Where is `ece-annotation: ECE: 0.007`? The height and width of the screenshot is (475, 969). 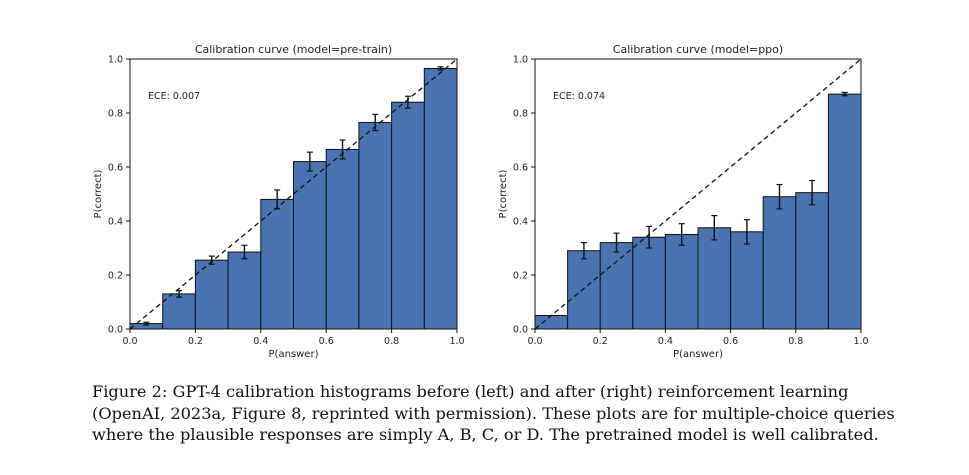
ece-annotation: ECE: 0.007 is located at coordinates (174, 96).